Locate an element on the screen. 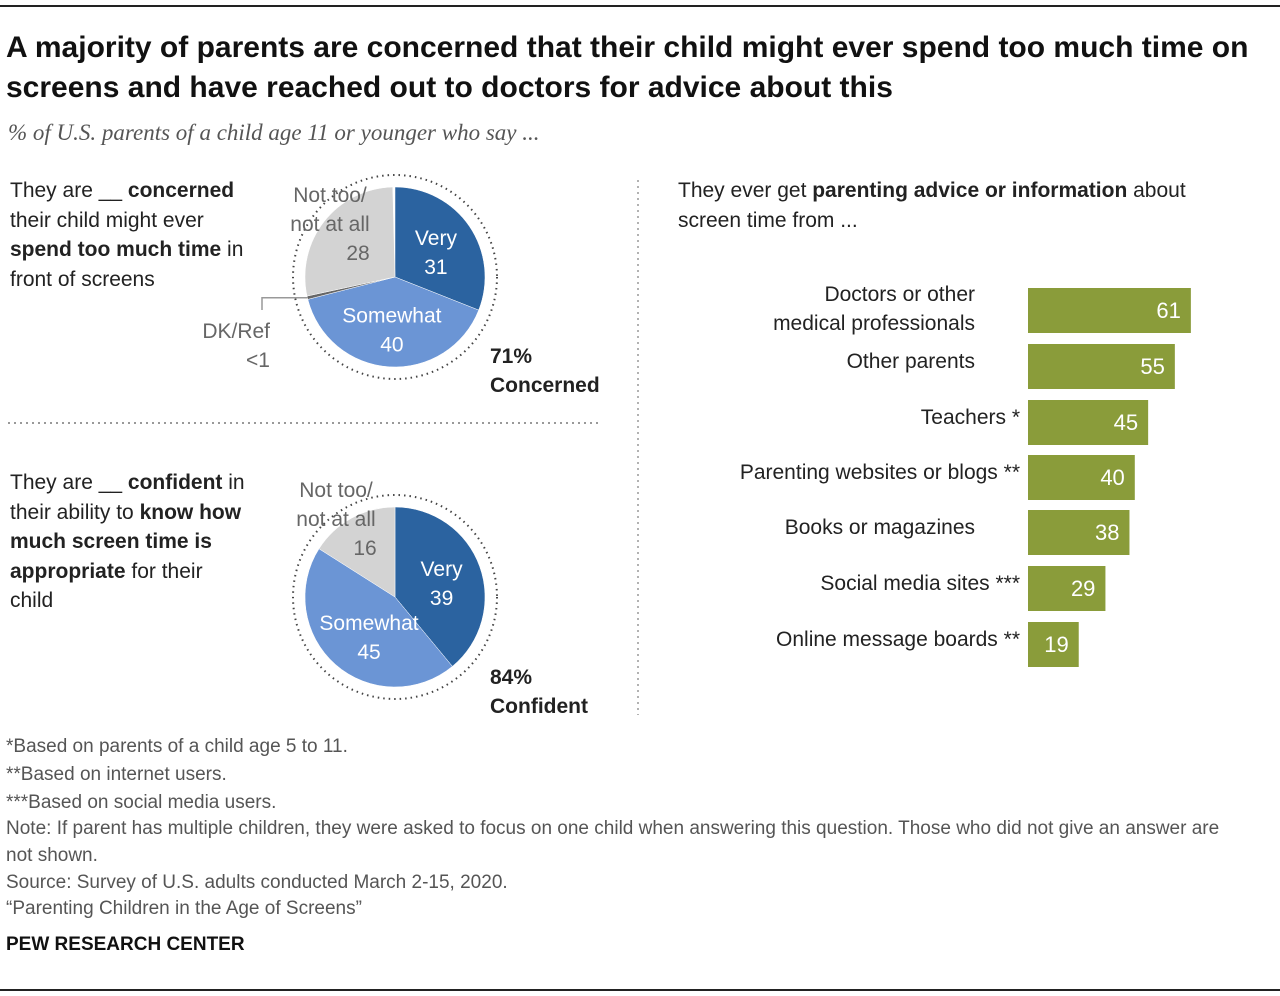 Image resolution: width=1280 pixels, height=996 pixels. pie2-label-somewhat: Somewhat is located at coordinates (368, 623).